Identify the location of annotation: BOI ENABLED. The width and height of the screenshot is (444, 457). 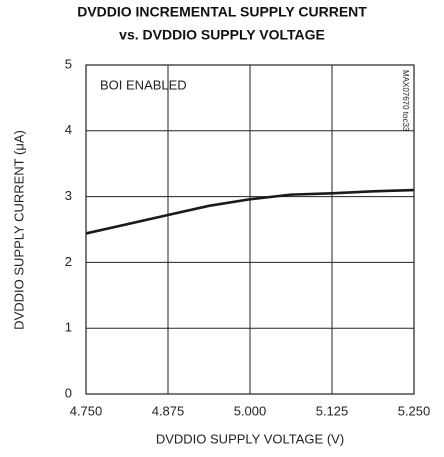
(143, 84).